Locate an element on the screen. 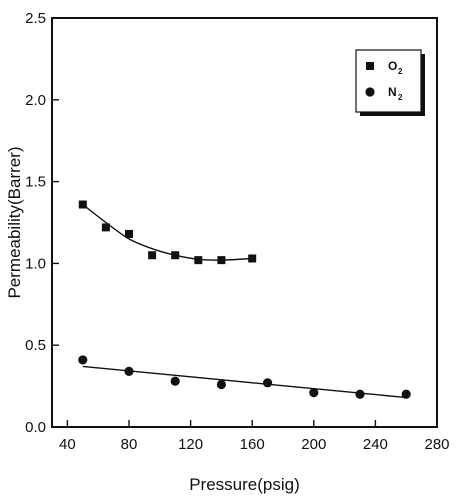 The image size is (474, 500). y-tick-label: 0.5 is located at coordinates (35, 345).